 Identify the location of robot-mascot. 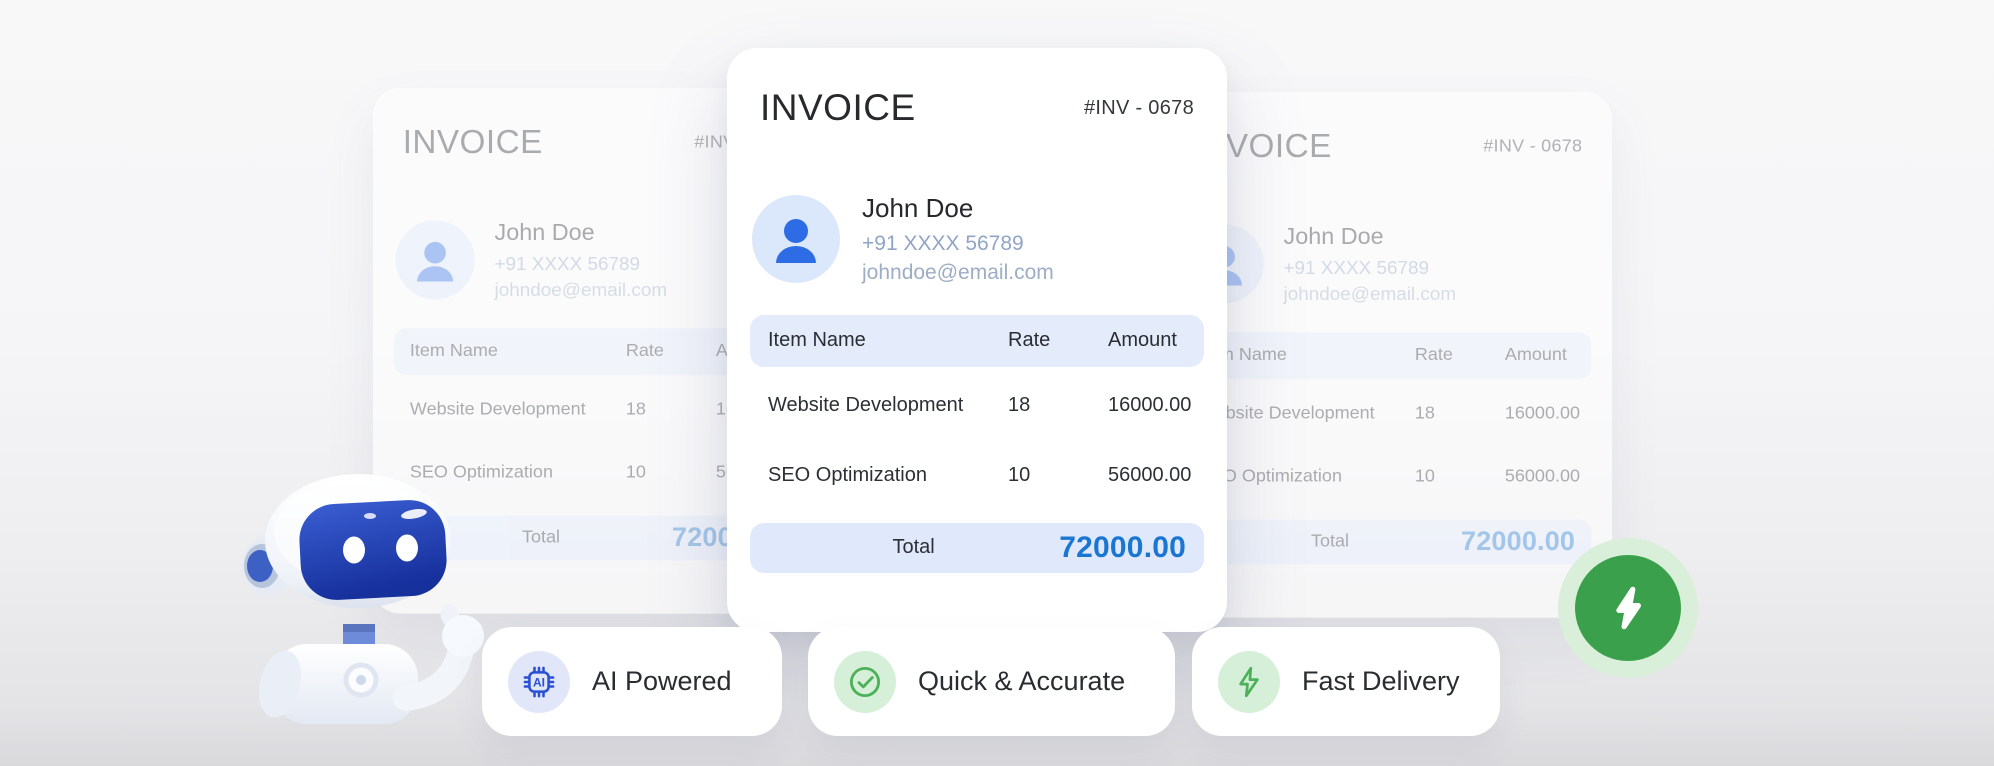
(363, 598).